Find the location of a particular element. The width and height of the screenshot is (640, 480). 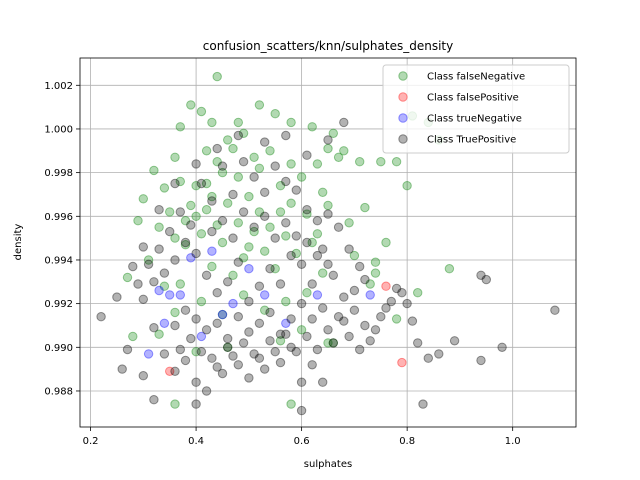

legend-label: Class trueNegative is located at coordinates (474, 119).